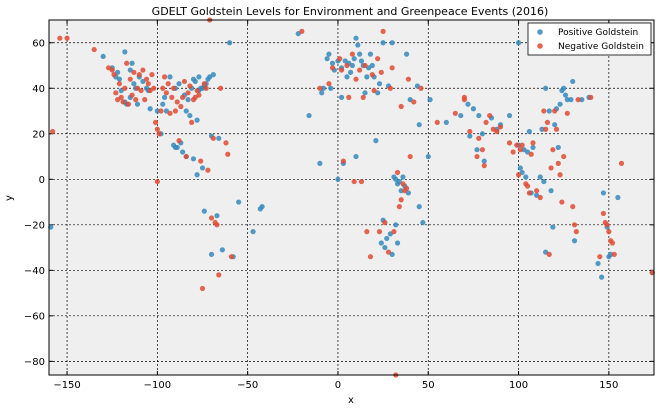  What do you see at coordinates (428, 385) in the screenshot?
I see `x-tick-label: 50` at bounding box center [428, 385].